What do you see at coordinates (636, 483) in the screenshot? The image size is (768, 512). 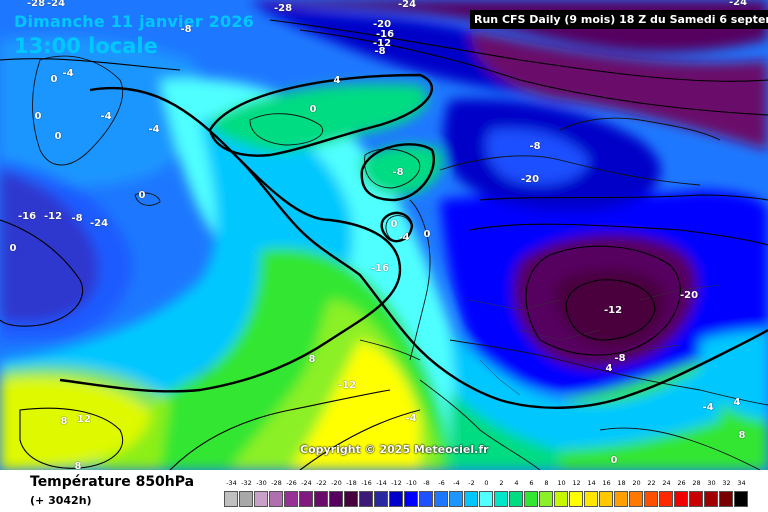 I see `legend-tick-label: 20` at bounding box center [636, 483].